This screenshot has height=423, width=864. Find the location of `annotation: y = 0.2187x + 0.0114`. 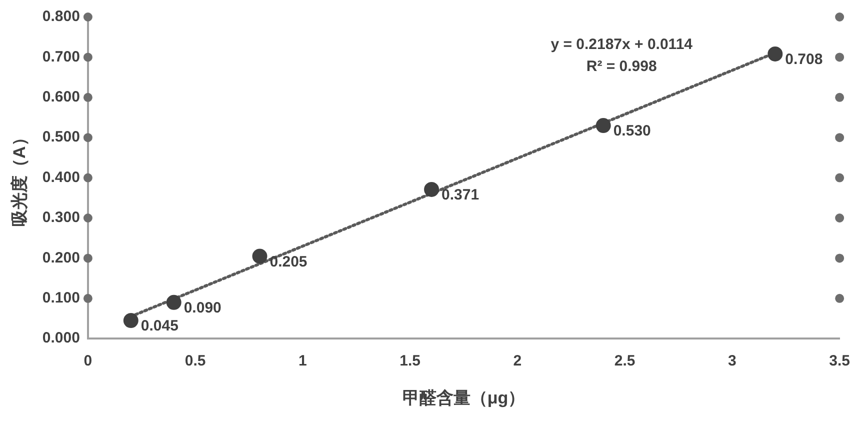

annotation: y = 0.2187x + 0.0114 is located at coordinates (622, 45).